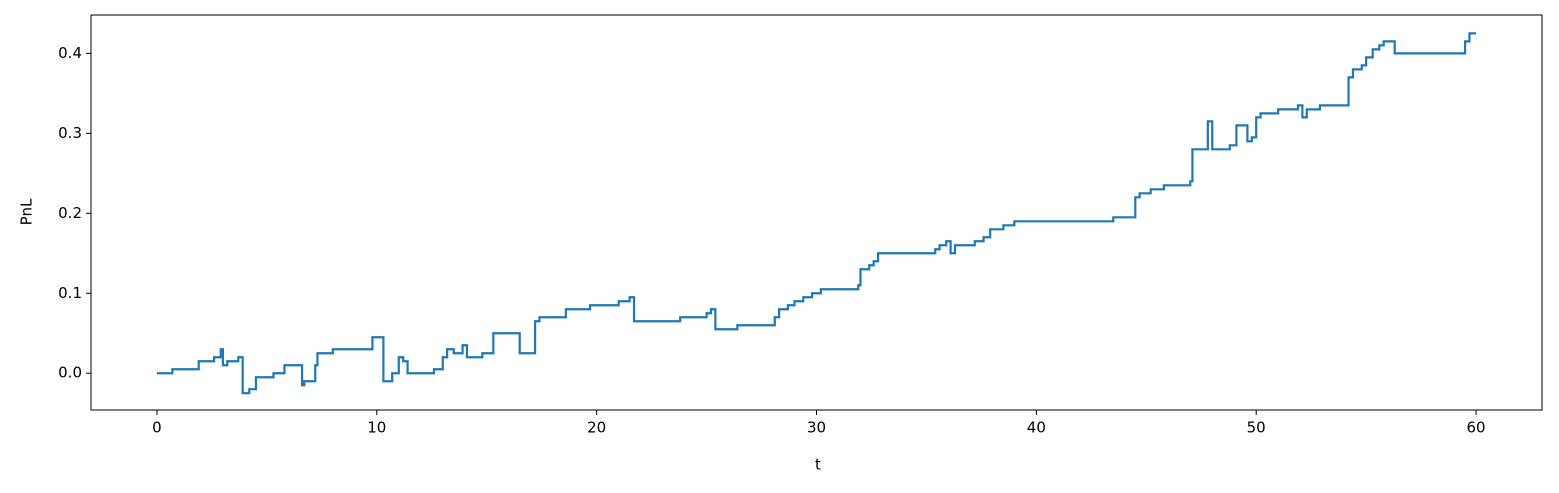 Image resolution: width=1559 pixels, height=493 pixels. What do you see at coordinates (70, 213) in the screenshot?
I see `y-tick-label: 0.2` at bounding box center [70, 213].